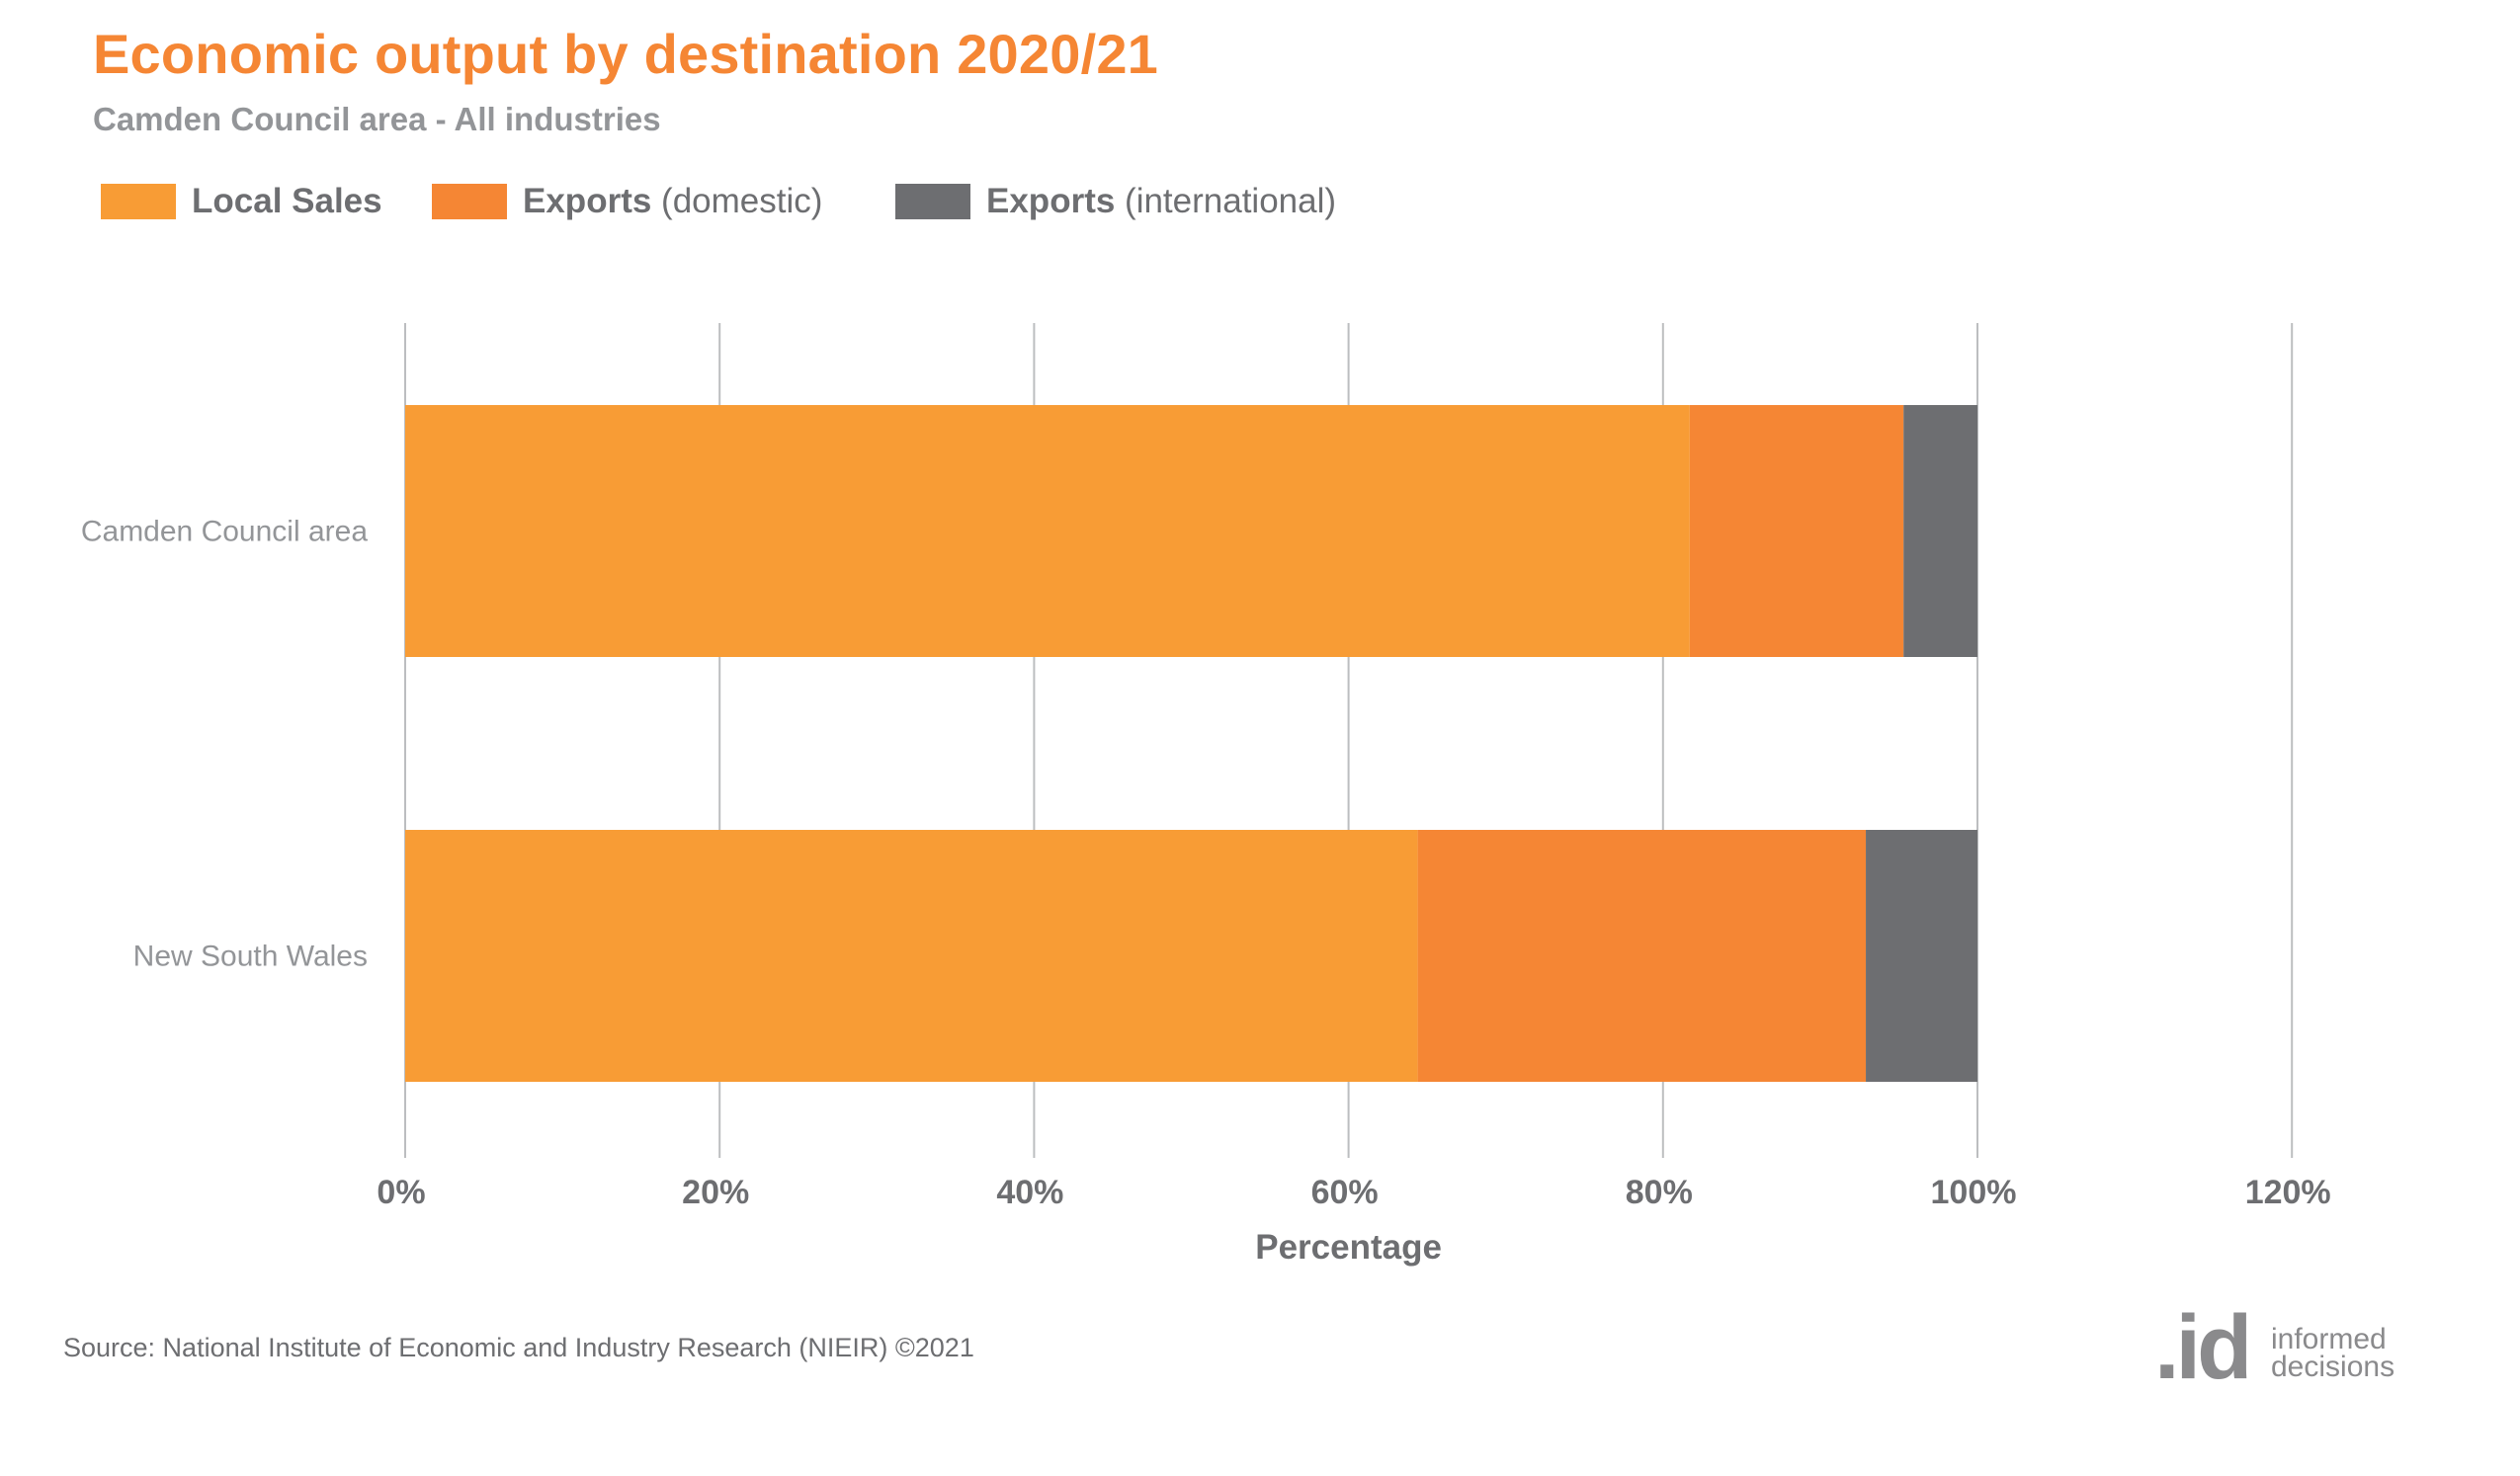 This screenshot has width=2520, height=1476. I want to click on chart-subtitle: Camden Council area - All industries, so click(377, 119).